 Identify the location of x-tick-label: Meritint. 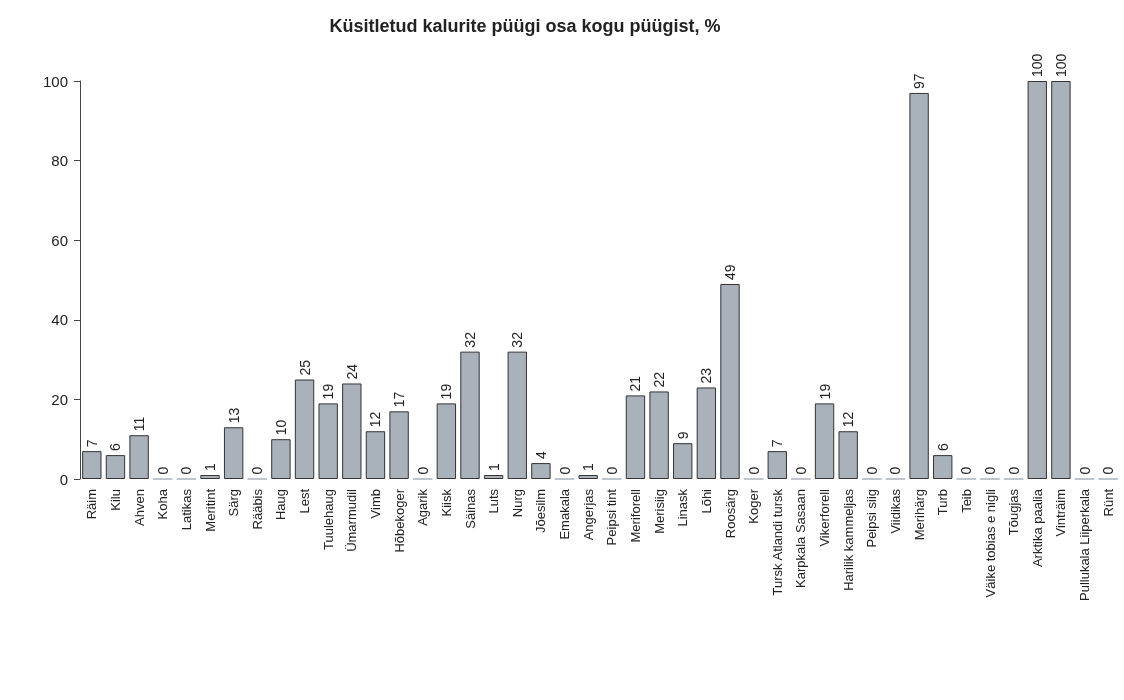
(210, 510).